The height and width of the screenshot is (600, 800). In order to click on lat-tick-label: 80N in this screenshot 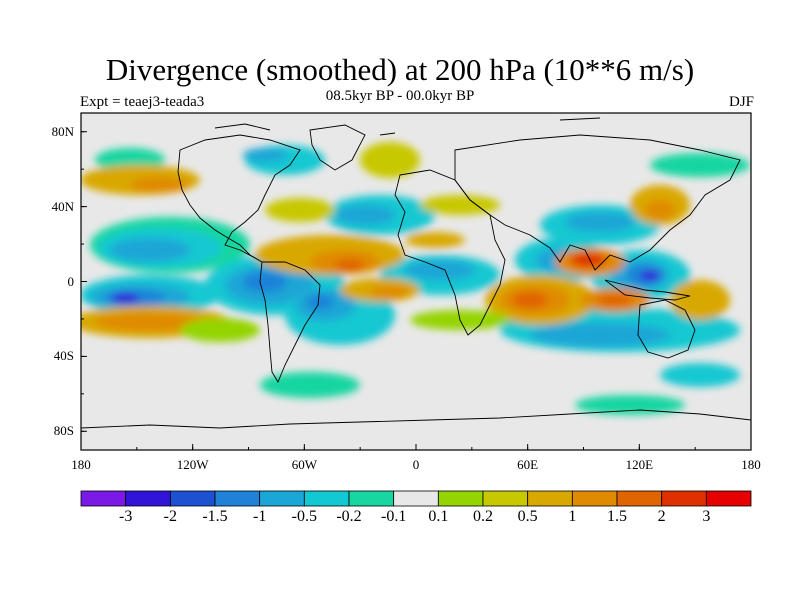, I will do `click(62, 131)`.